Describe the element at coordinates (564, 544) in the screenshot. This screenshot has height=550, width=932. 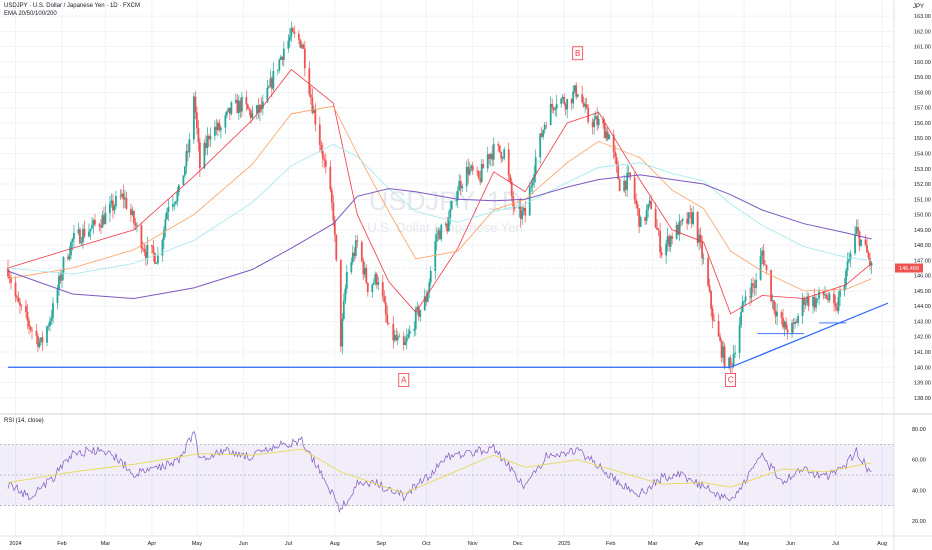
I see `time-tick-label: 2025` at that location.